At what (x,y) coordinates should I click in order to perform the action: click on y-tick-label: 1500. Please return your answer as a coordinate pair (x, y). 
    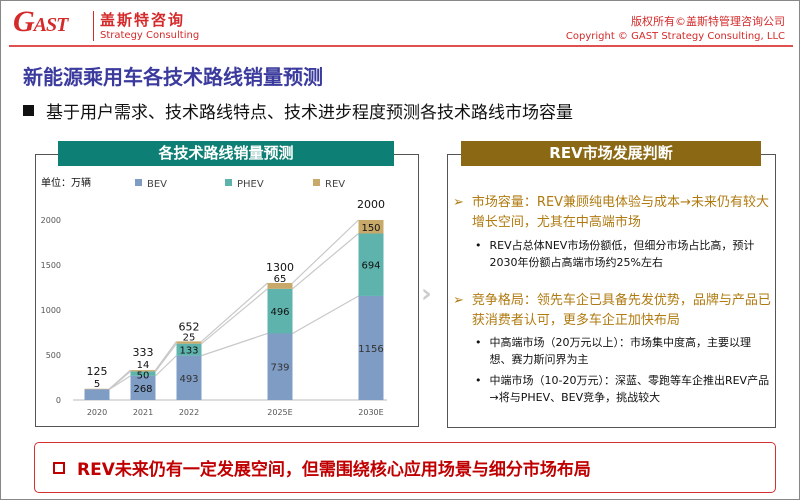
    Looking at the image, I should click on (51, 265).